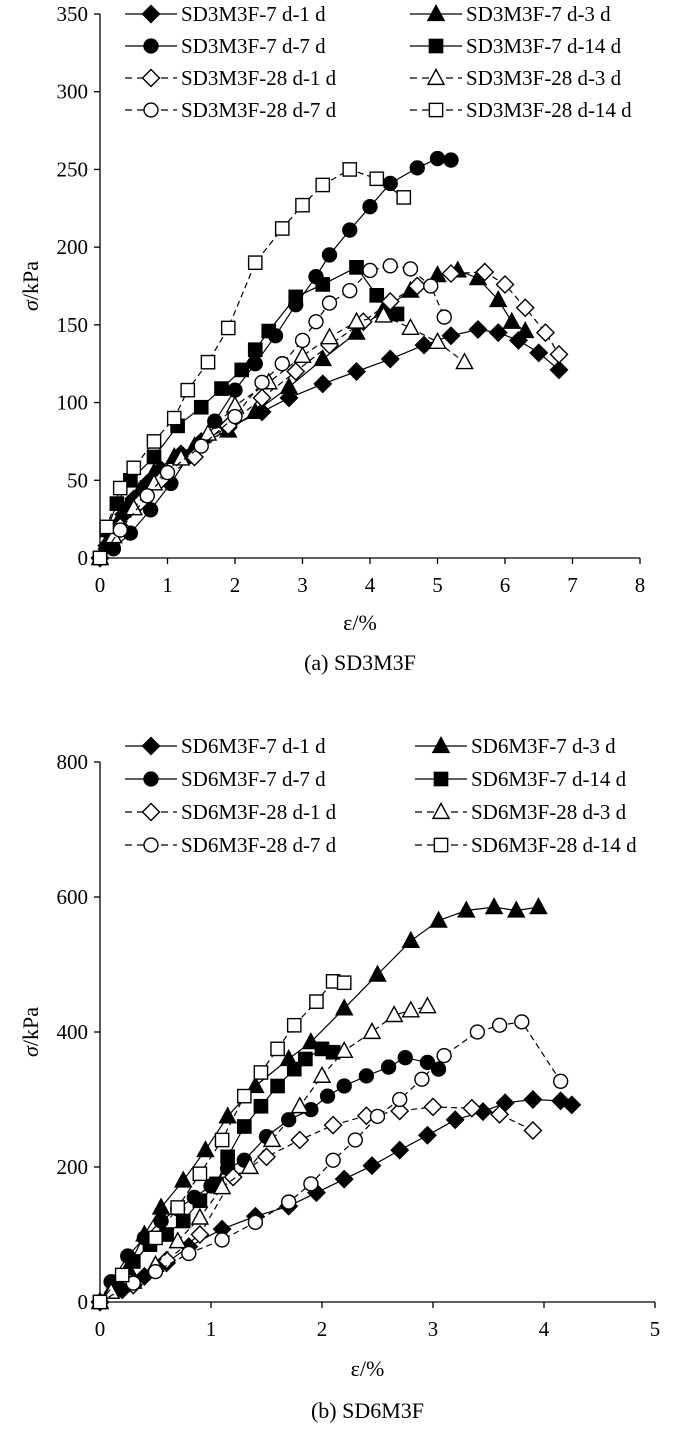 The height and width of the screenshot is (1433, 700). Describe the element at coordinates (370, 585) in the screenshot. I see `x-tick-label: 4` at that location.